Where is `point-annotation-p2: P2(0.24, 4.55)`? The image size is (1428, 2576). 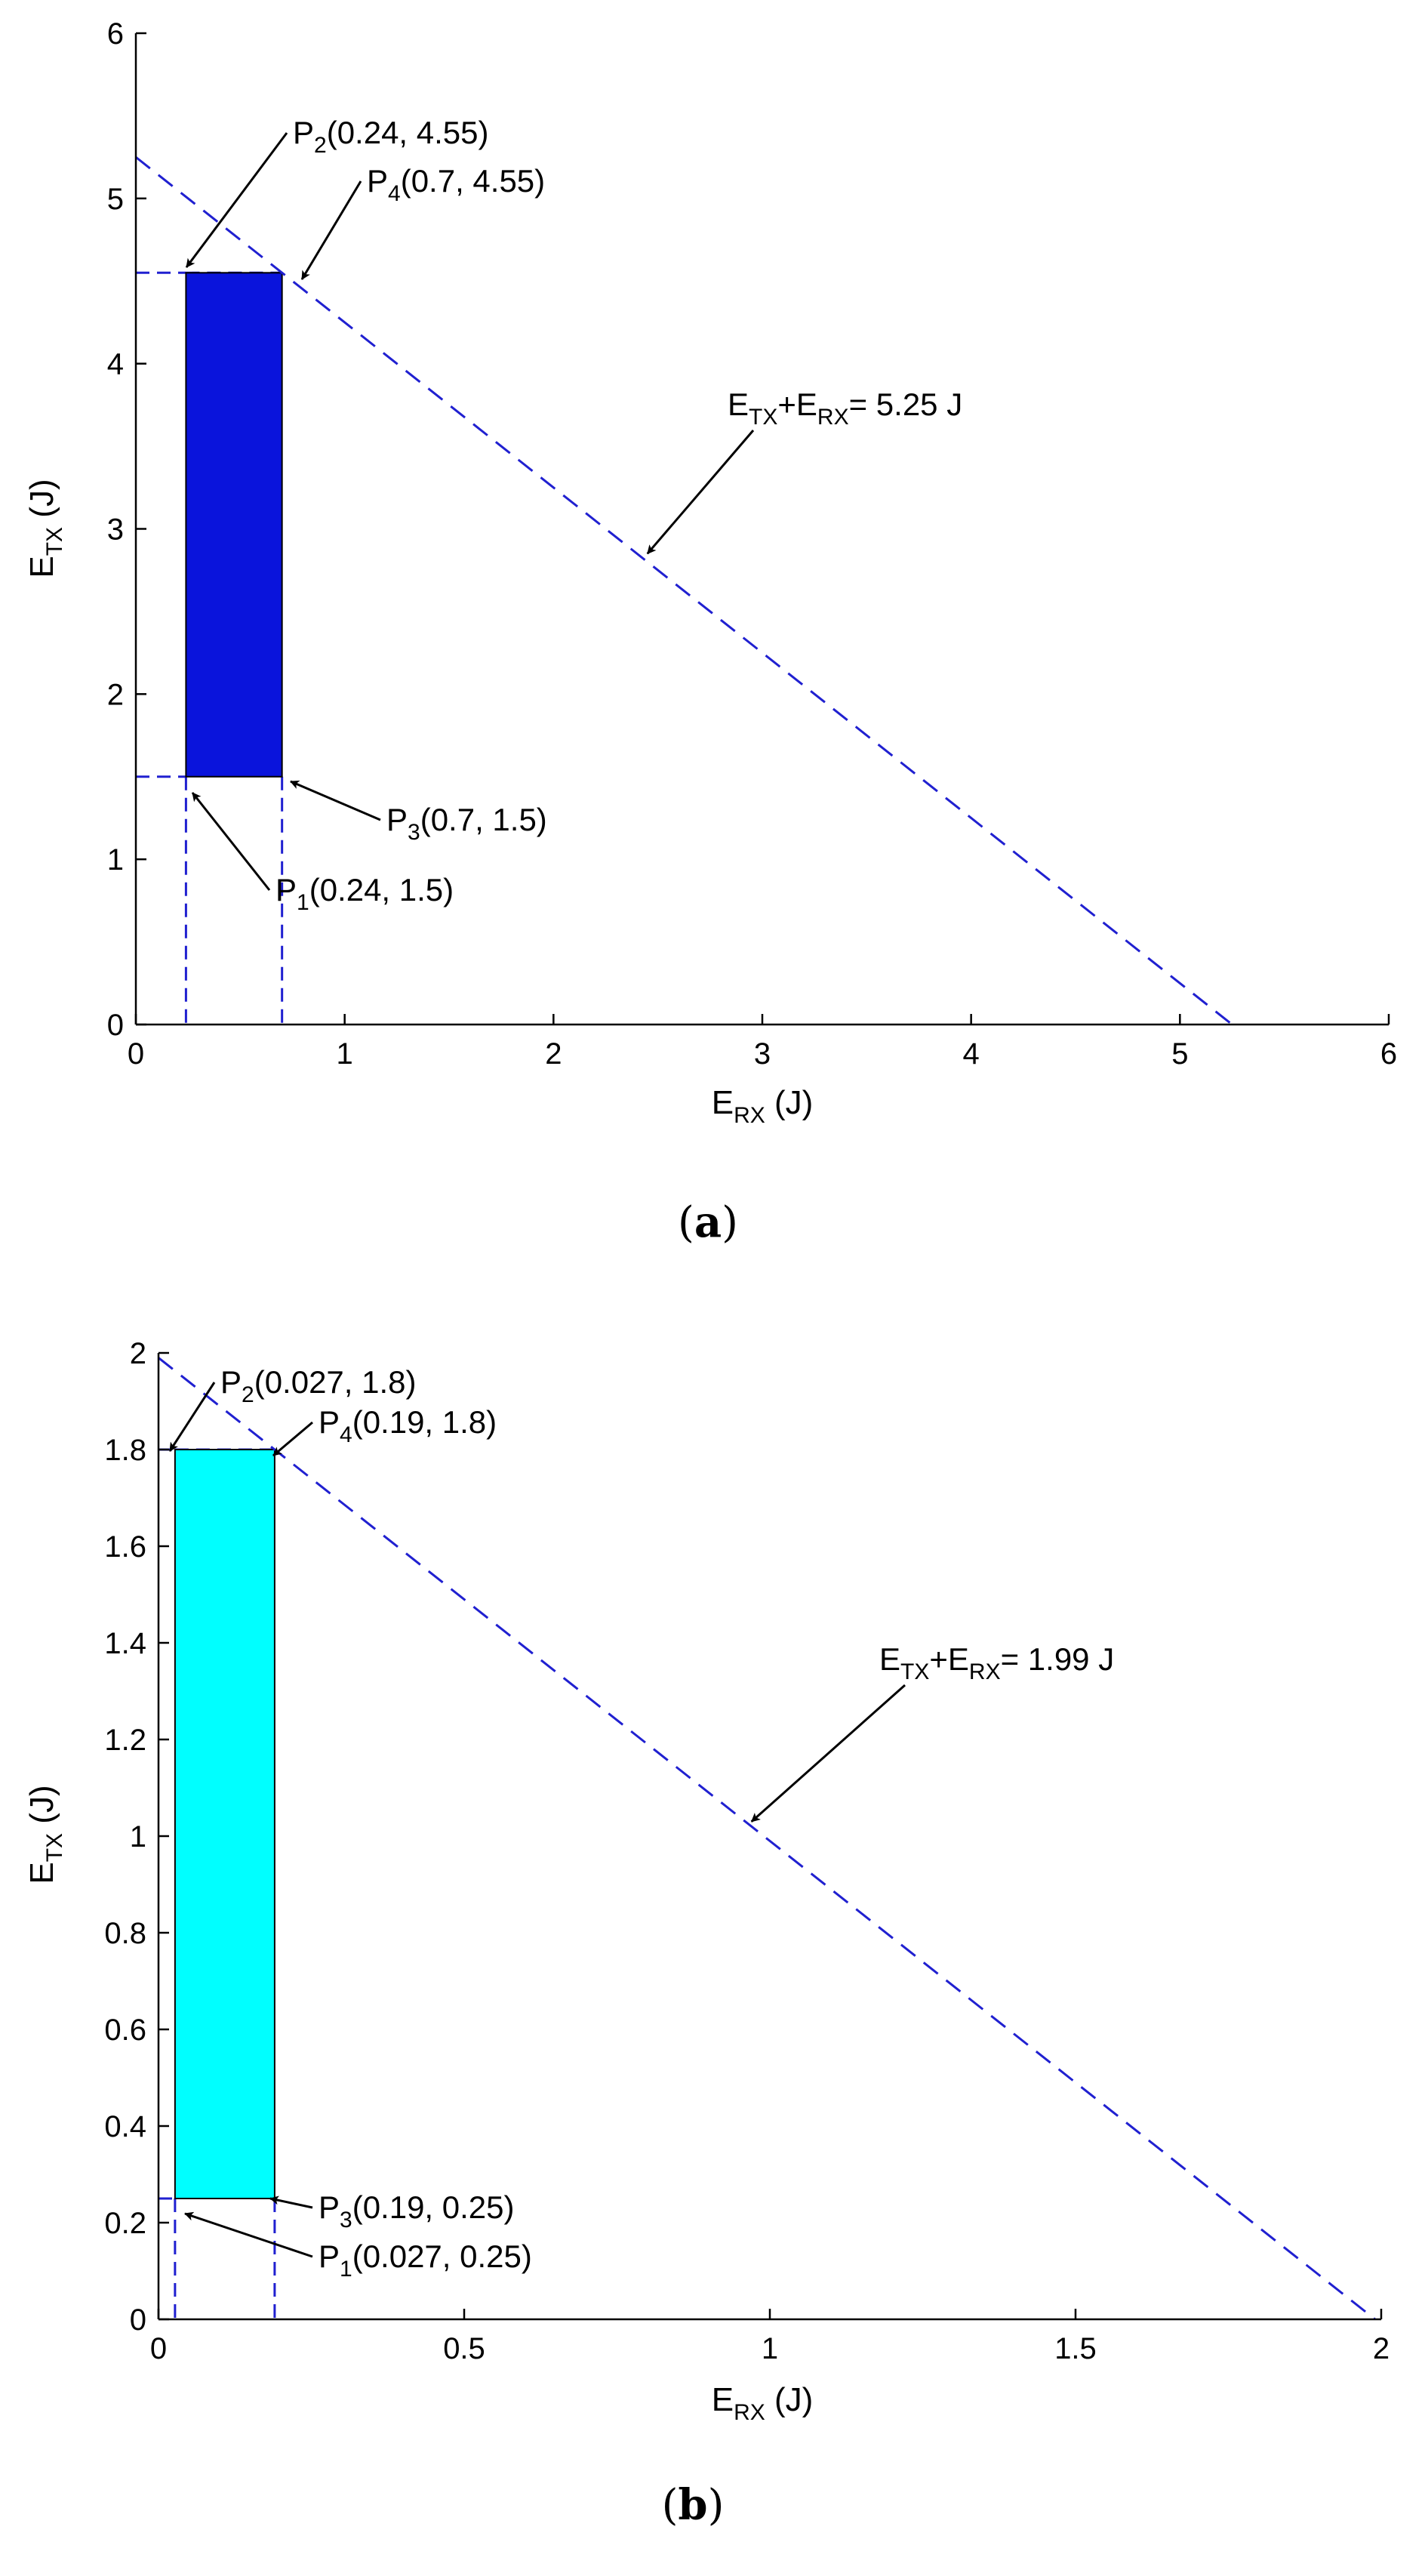
point-annotation-p2: P2(0.24, 4.55) is located at coordinates (337, 191).